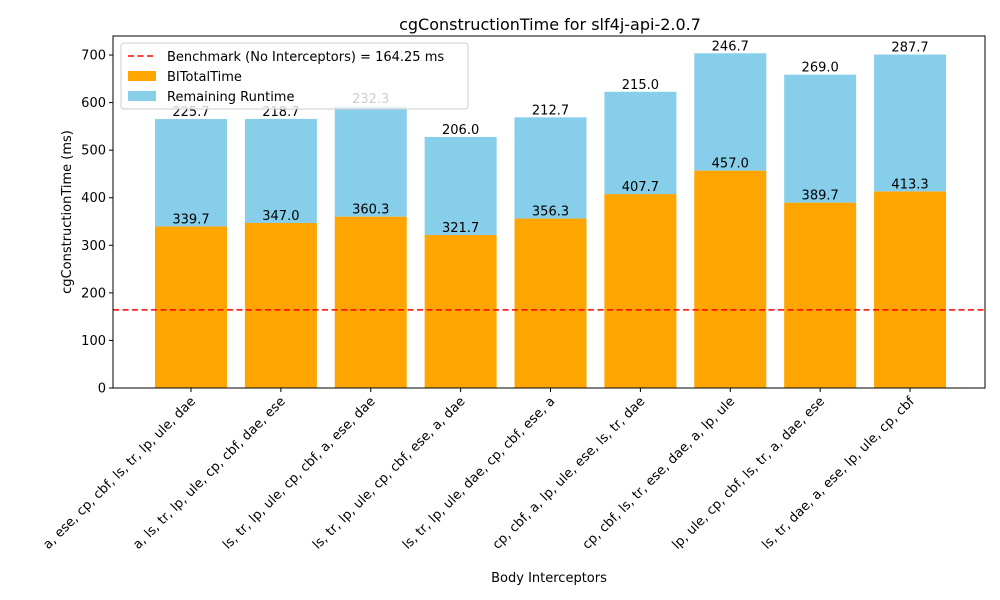 This screenshot has width=1000, height=600. I want to click on y-tick-label: 400, so click(93, 198).